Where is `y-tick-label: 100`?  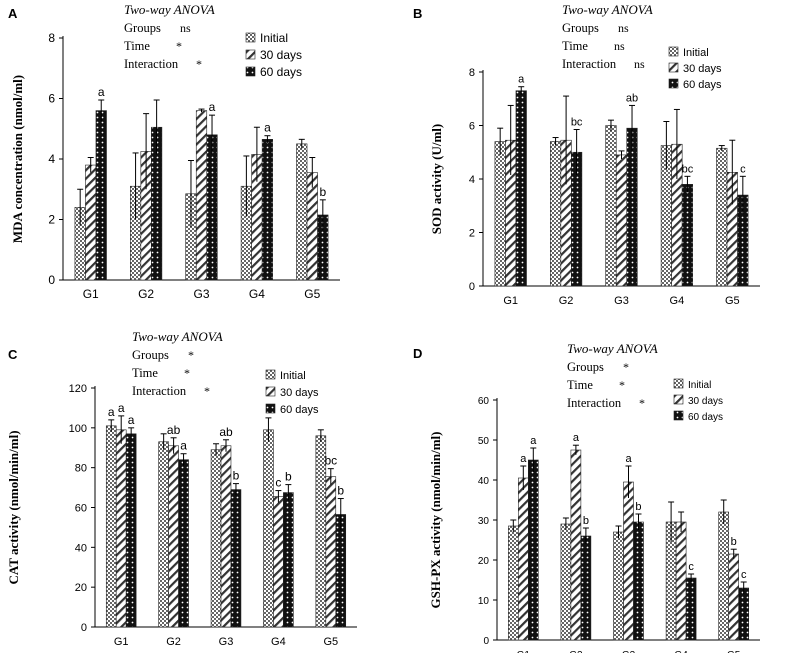
y-tick-label: 100 is located at coordinates (78, 429).